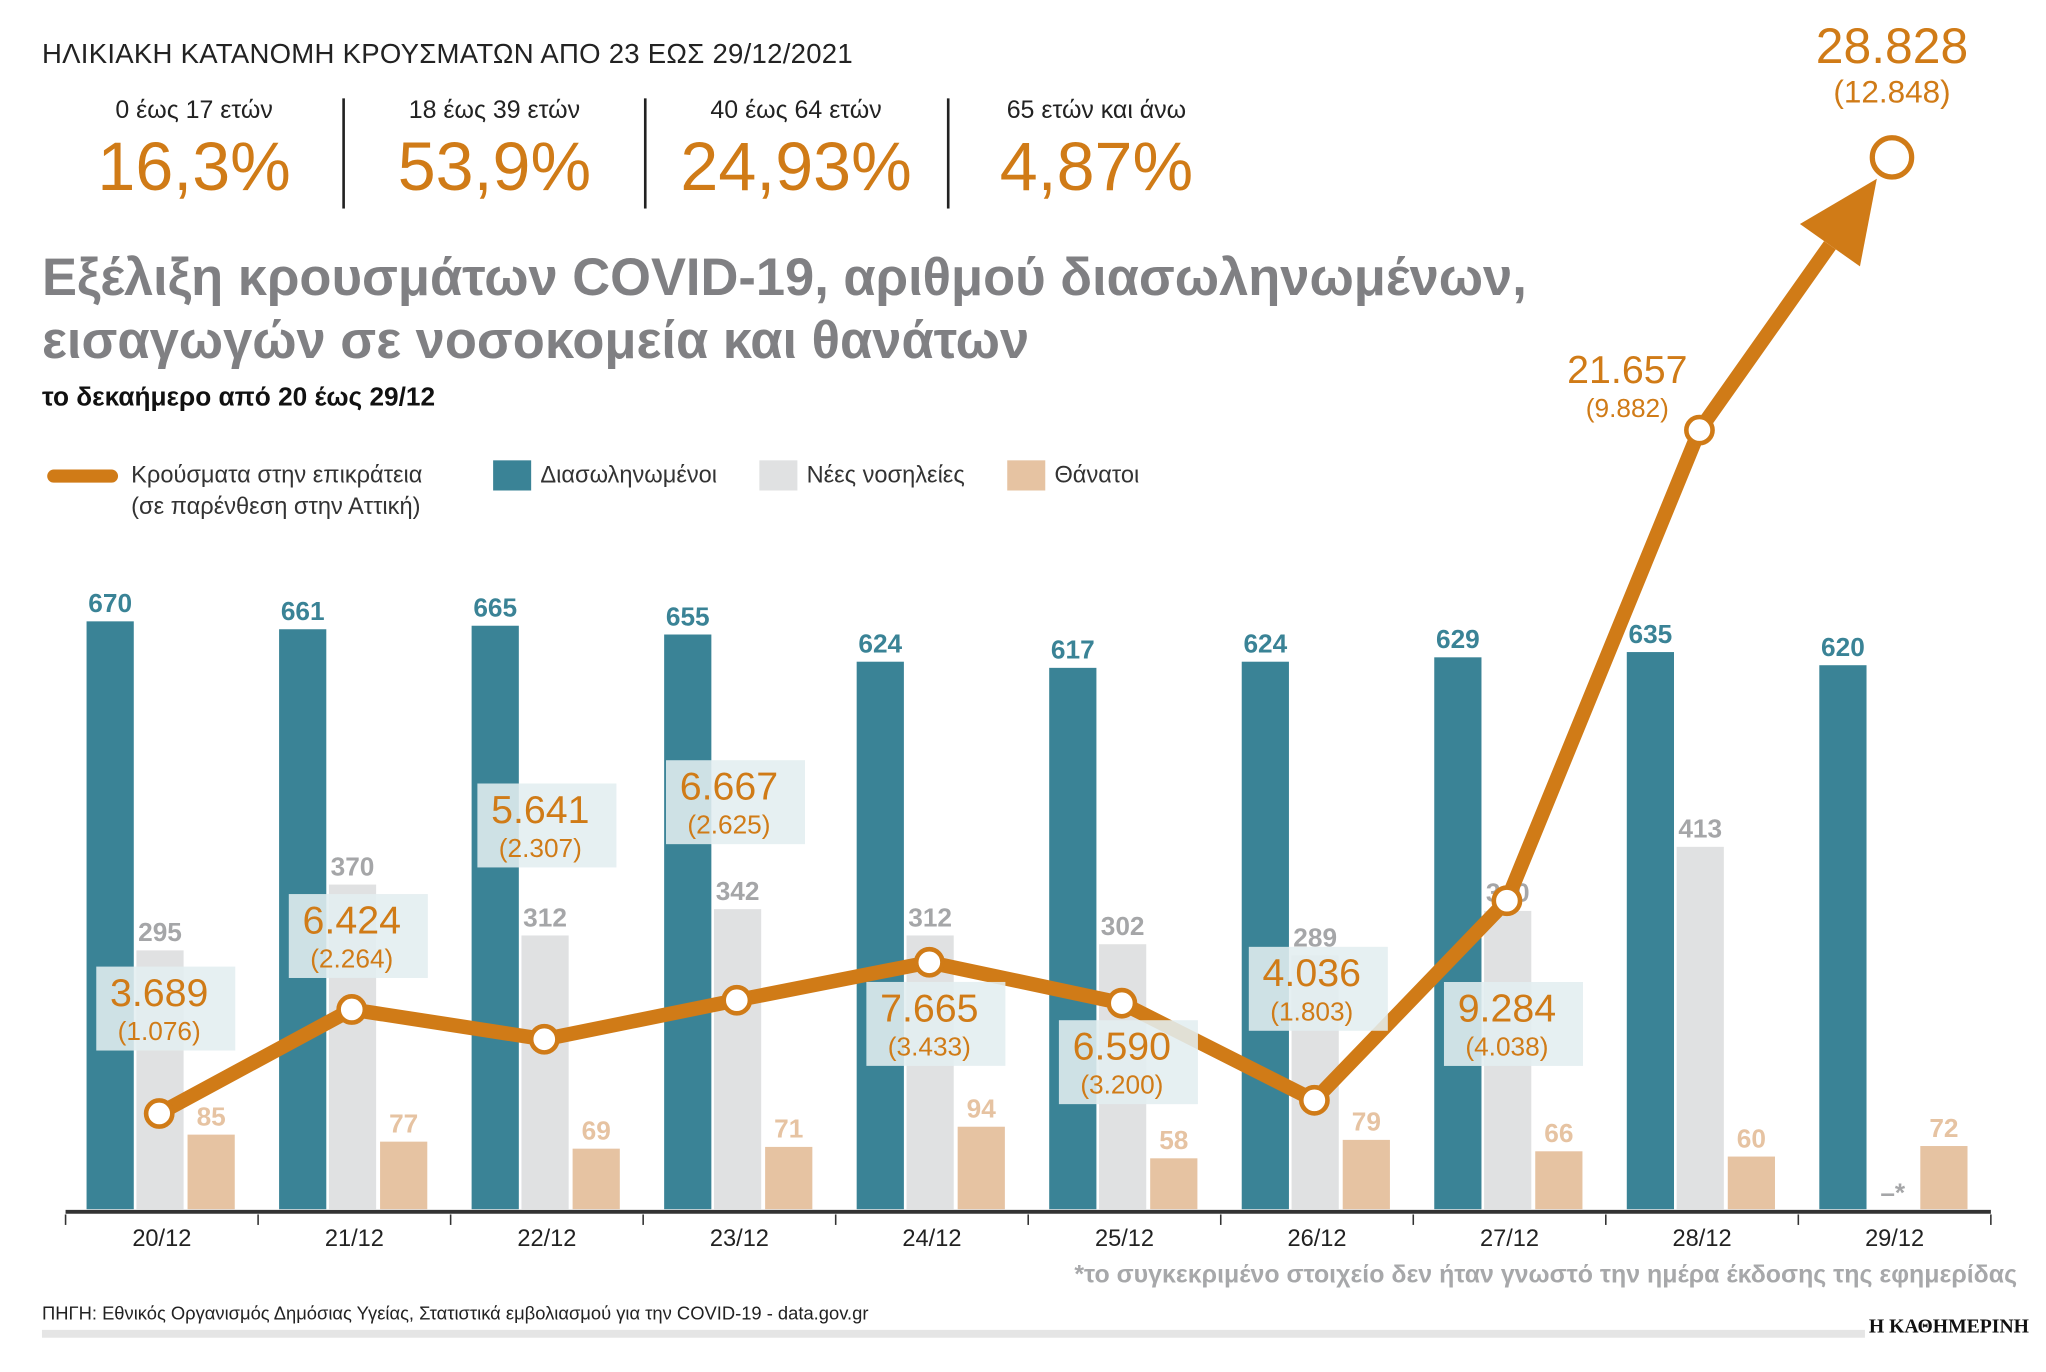  I want to click on x-tick-label: 26/12, so click(1316, 1239).